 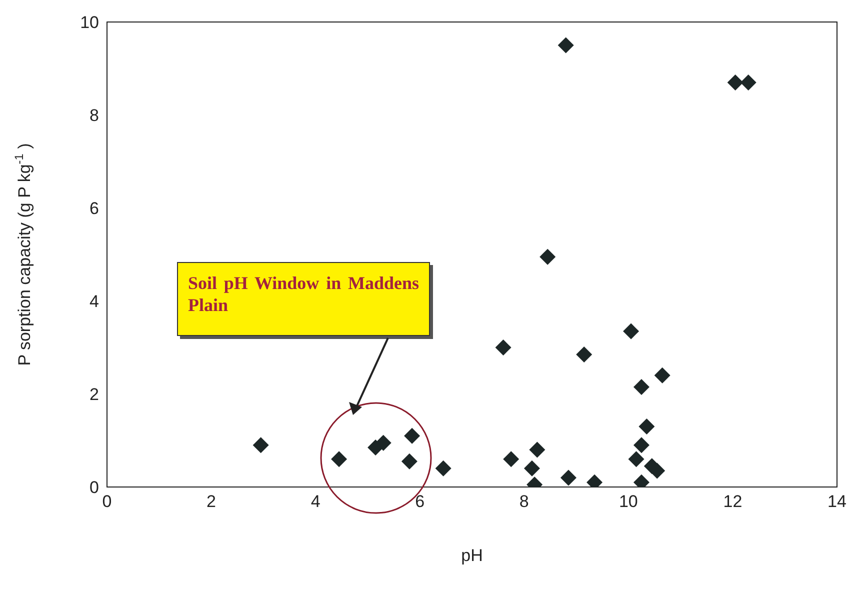 I want to click on x-tick-label: 14, so click(x=837, y=502).